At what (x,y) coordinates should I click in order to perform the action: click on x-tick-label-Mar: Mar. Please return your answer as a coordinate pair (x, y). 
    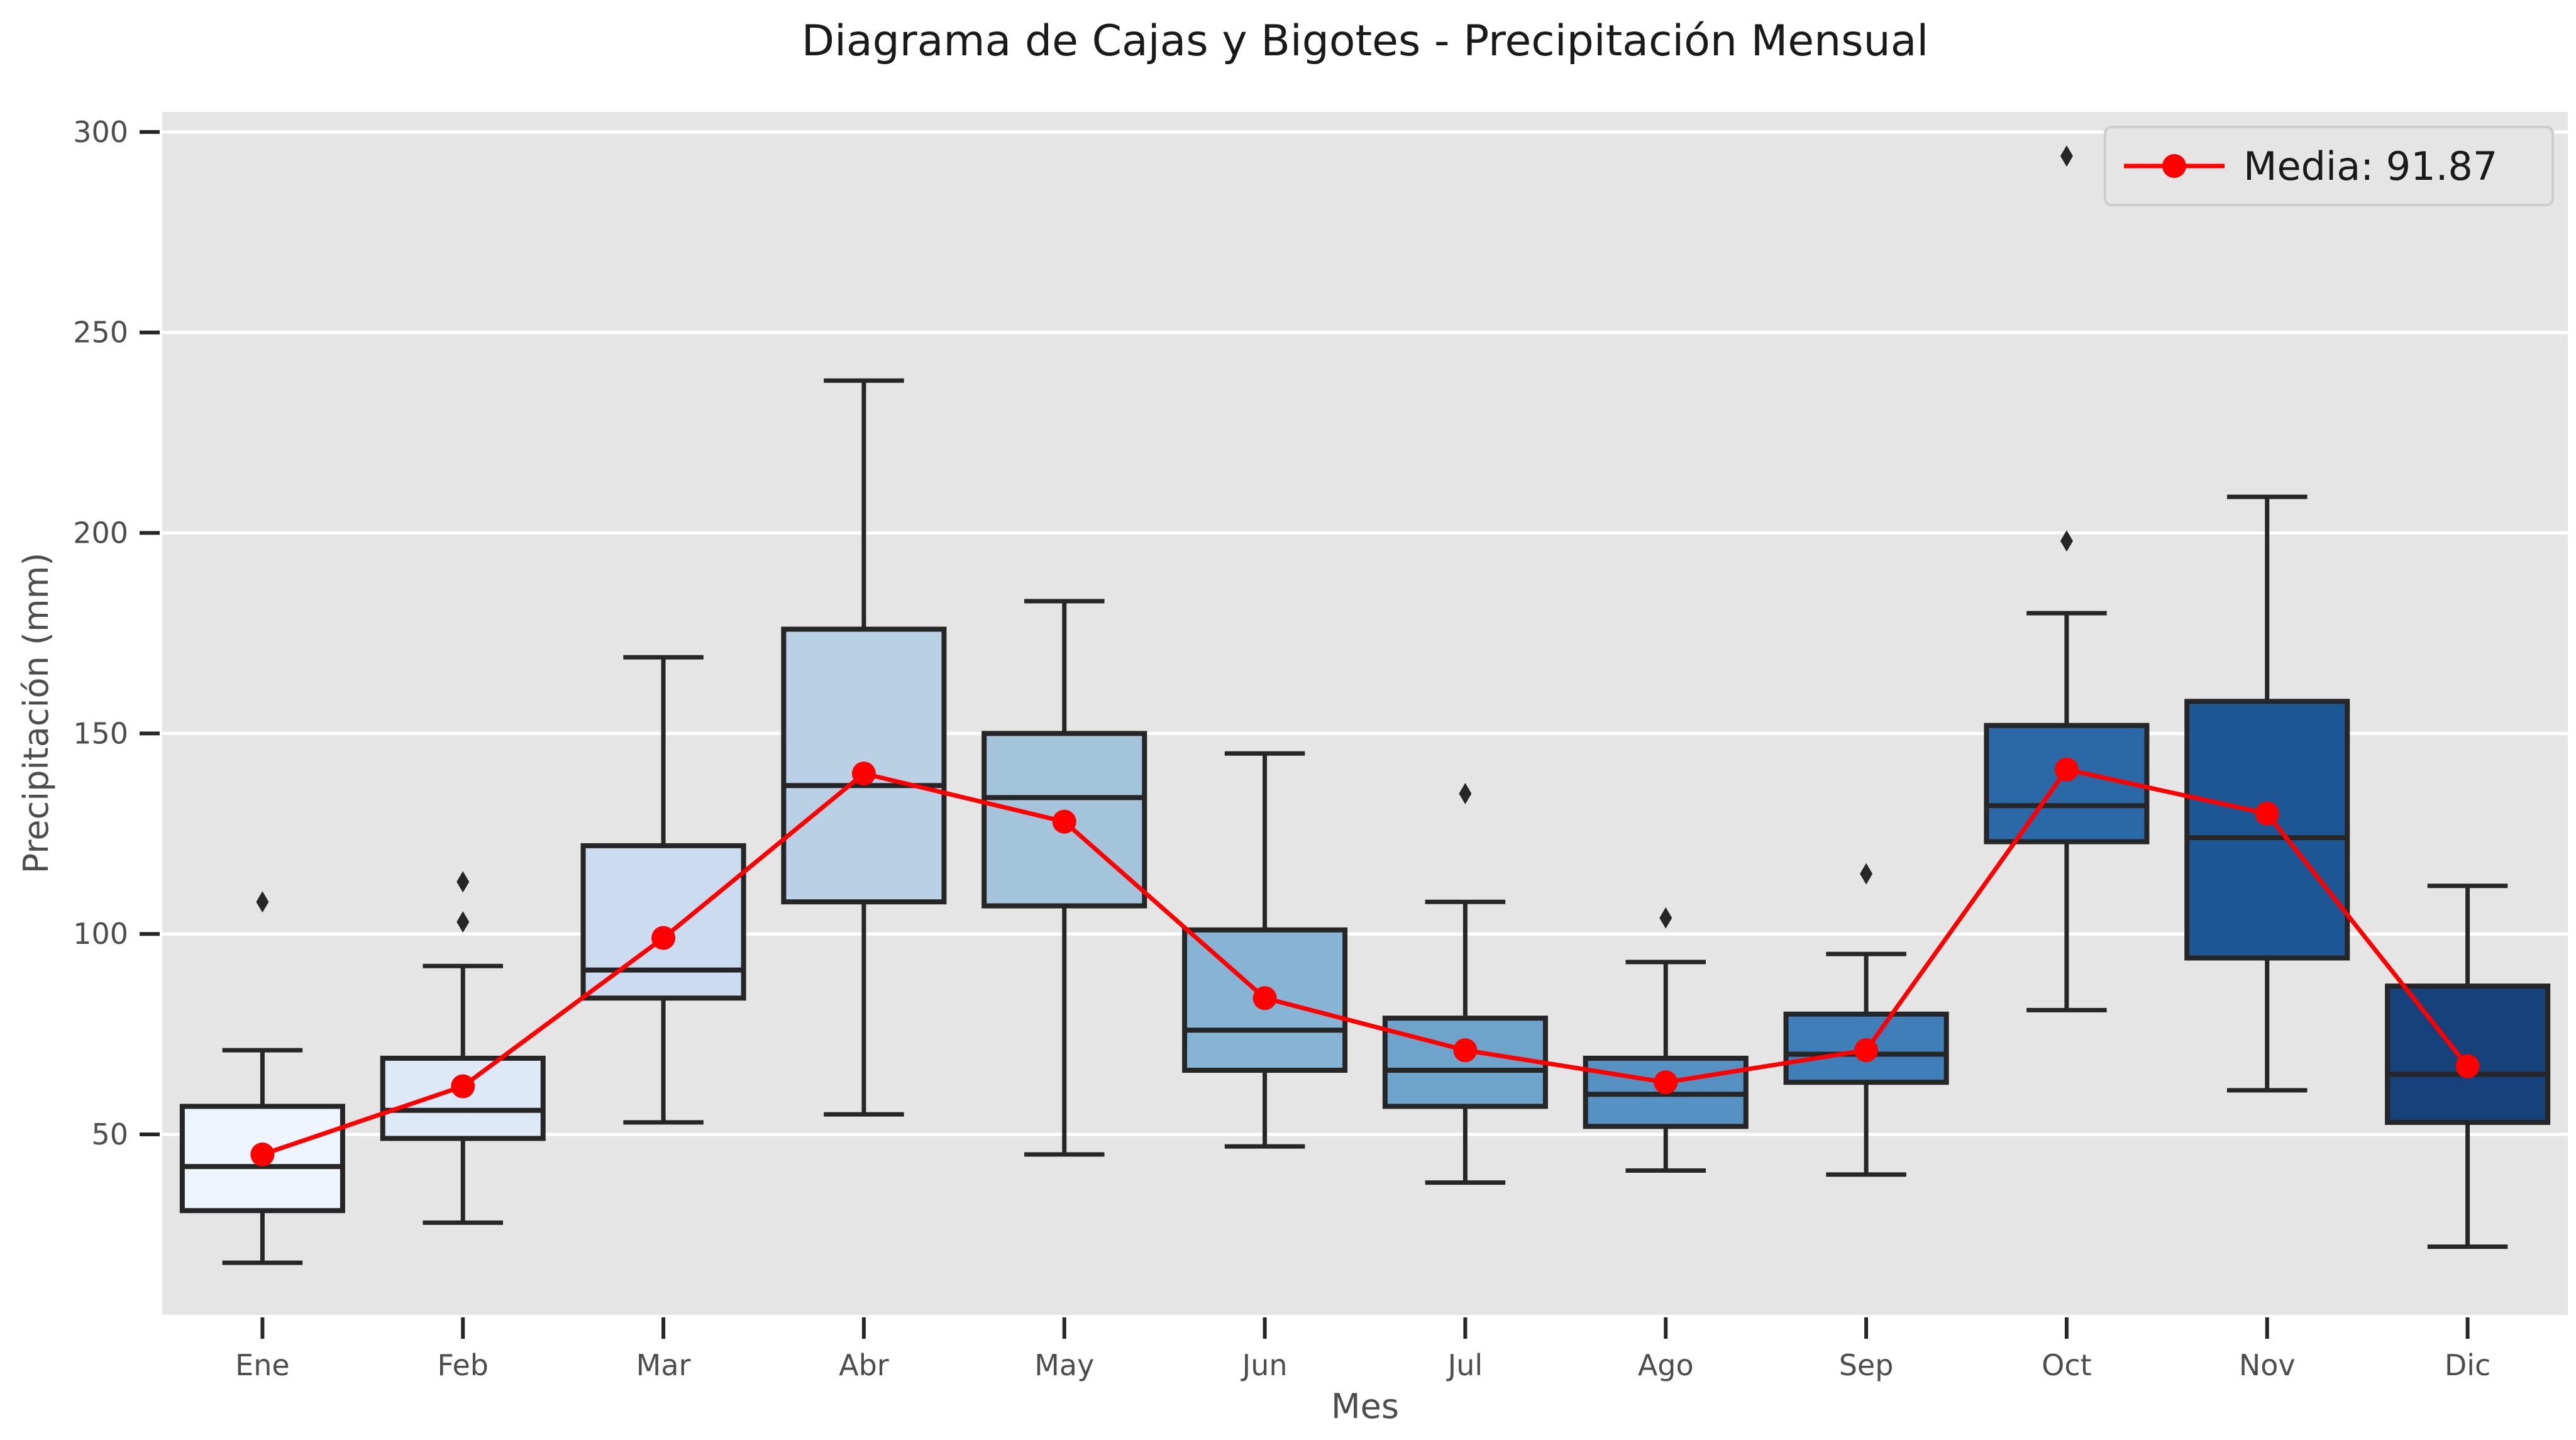
    Looking at the image, I should click on (663, 1365).